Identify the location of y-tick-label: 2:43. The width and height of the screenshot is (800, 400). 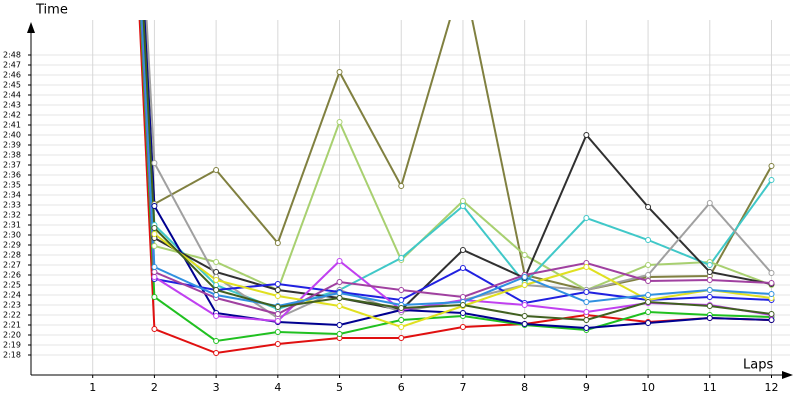
(12, 105).